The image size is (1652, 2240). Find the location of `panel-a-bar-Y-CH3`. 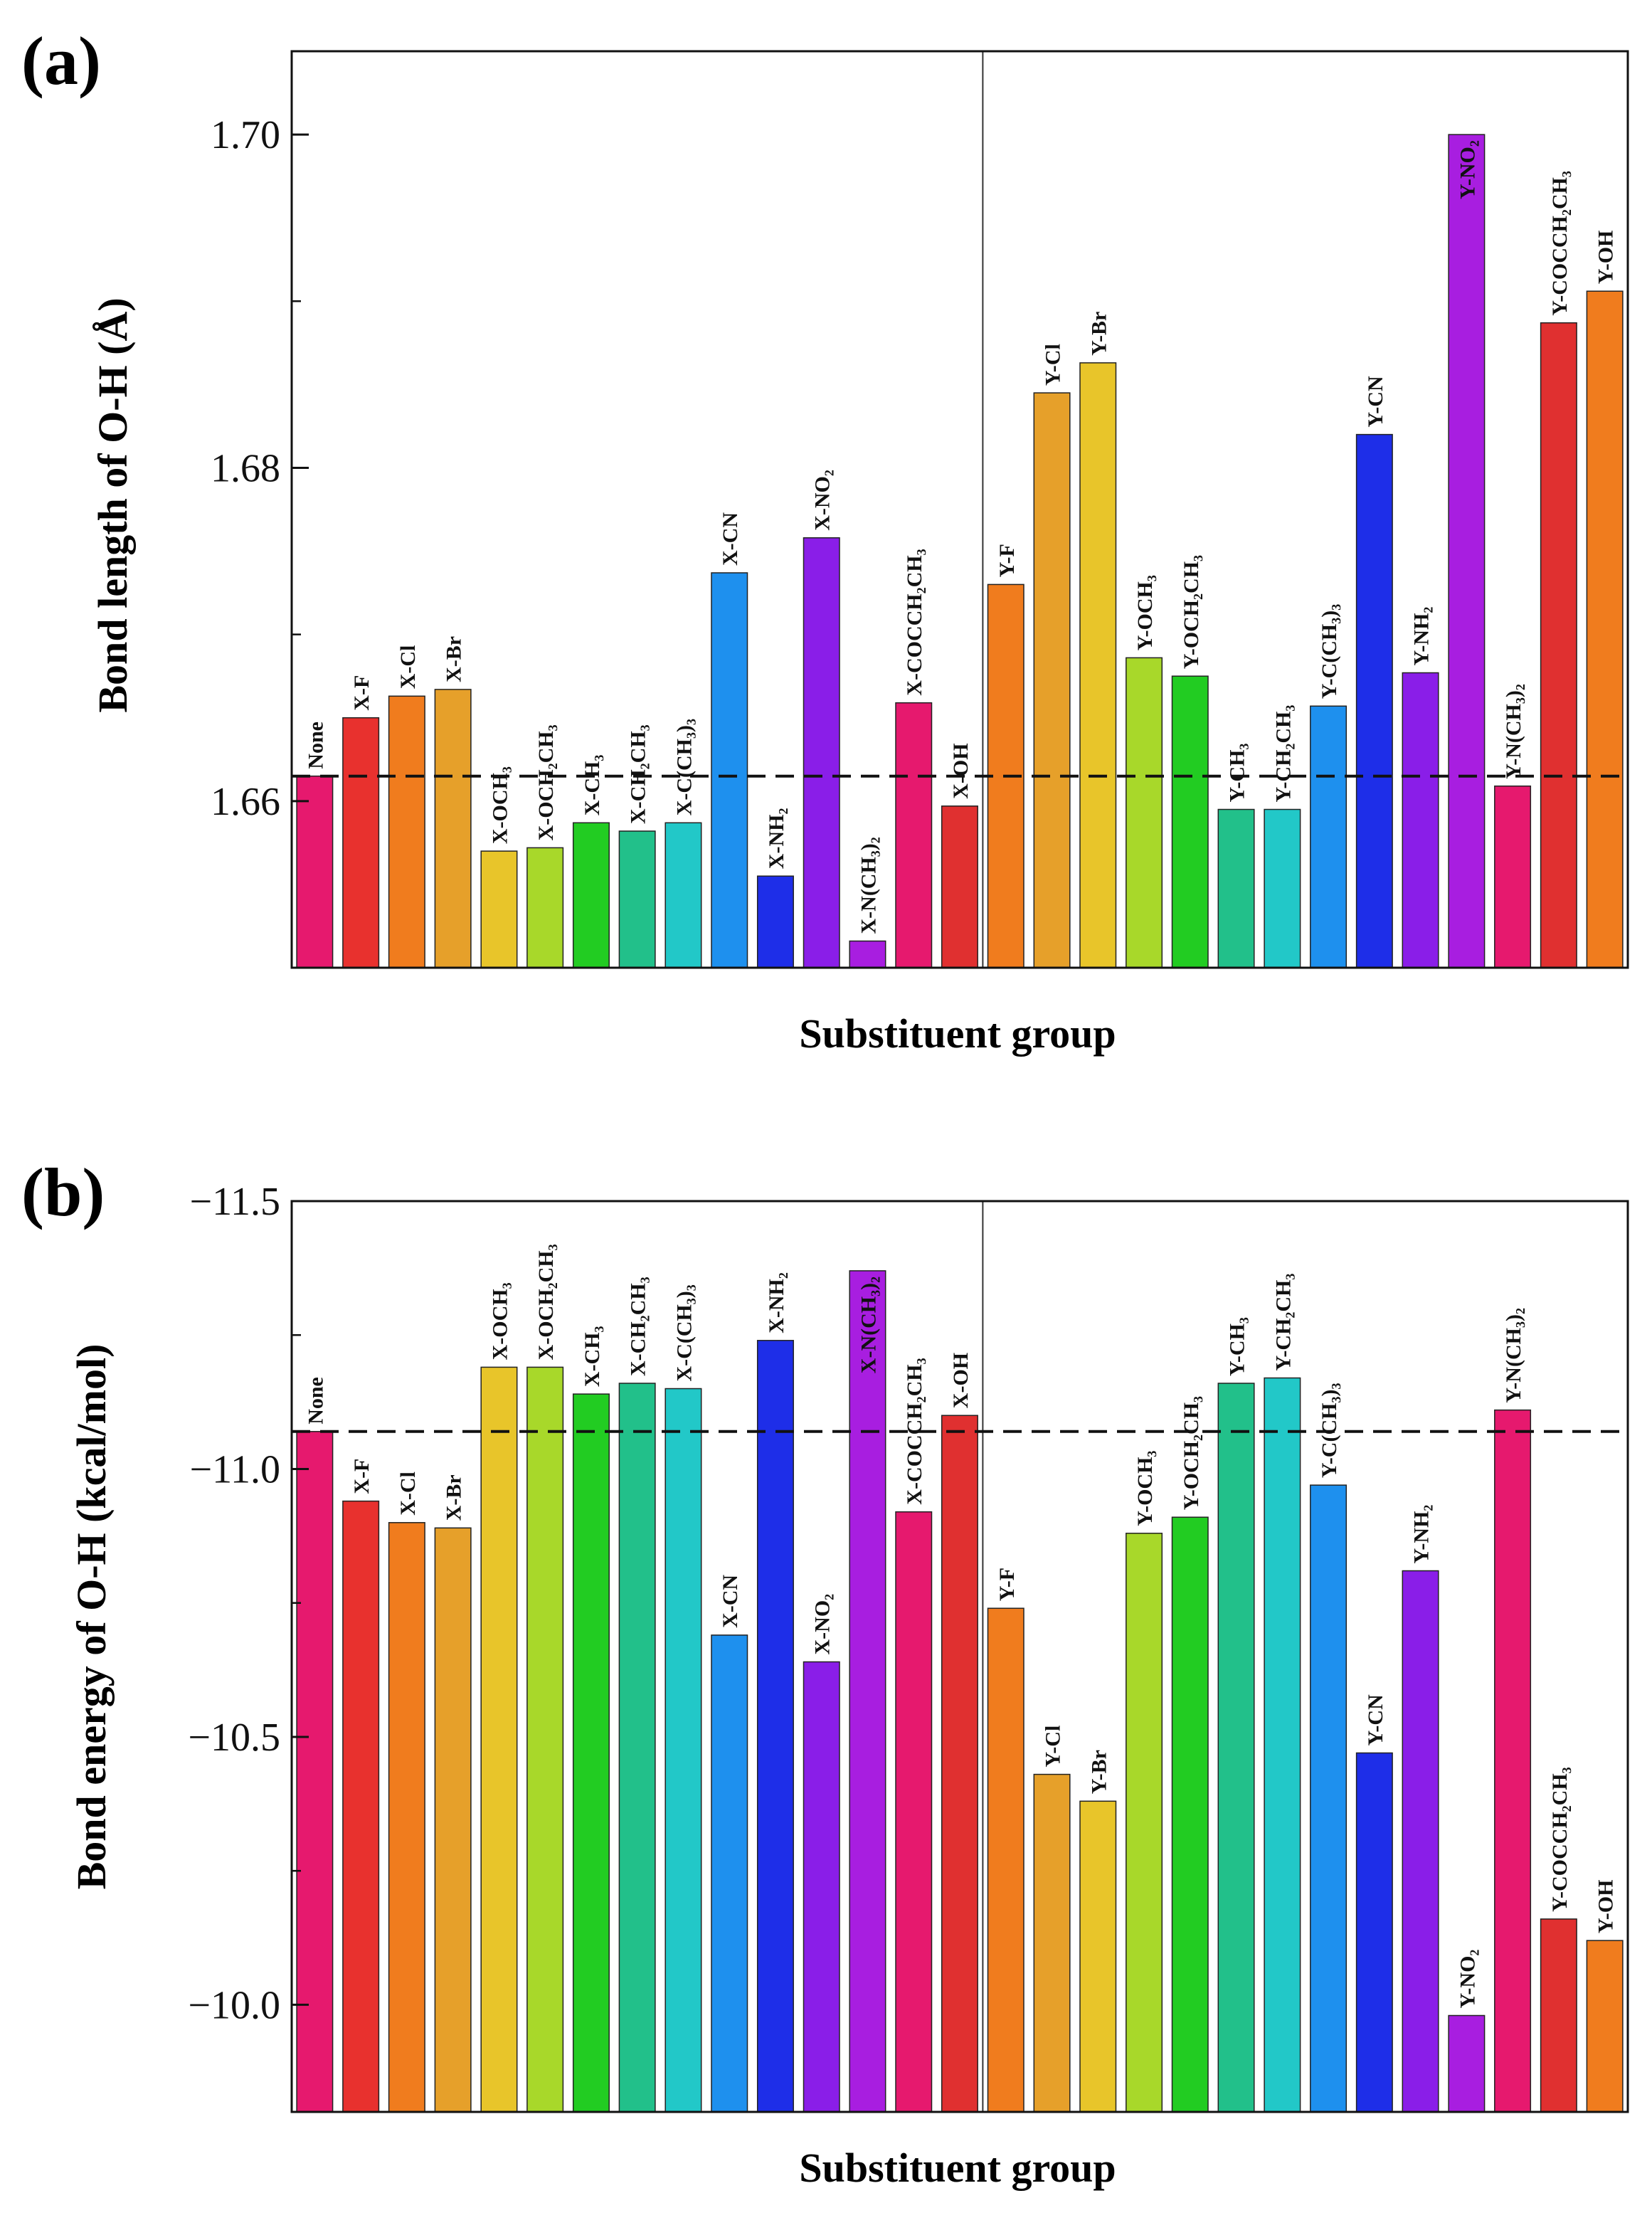

panel-a-bar-Y-CH3 is located at coordinates (1236, 888).